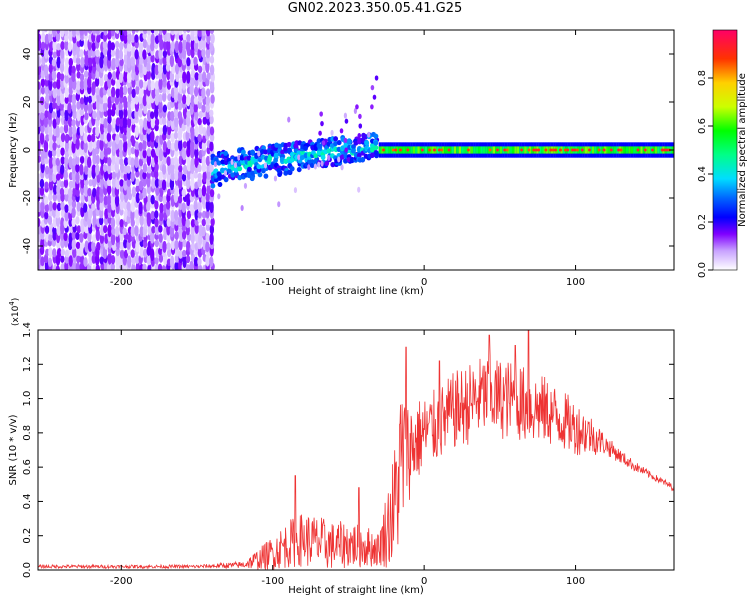 This screenshot has width=750, height=600. I want to click on snr-ytick-label: 0.6, so click(27, 467).